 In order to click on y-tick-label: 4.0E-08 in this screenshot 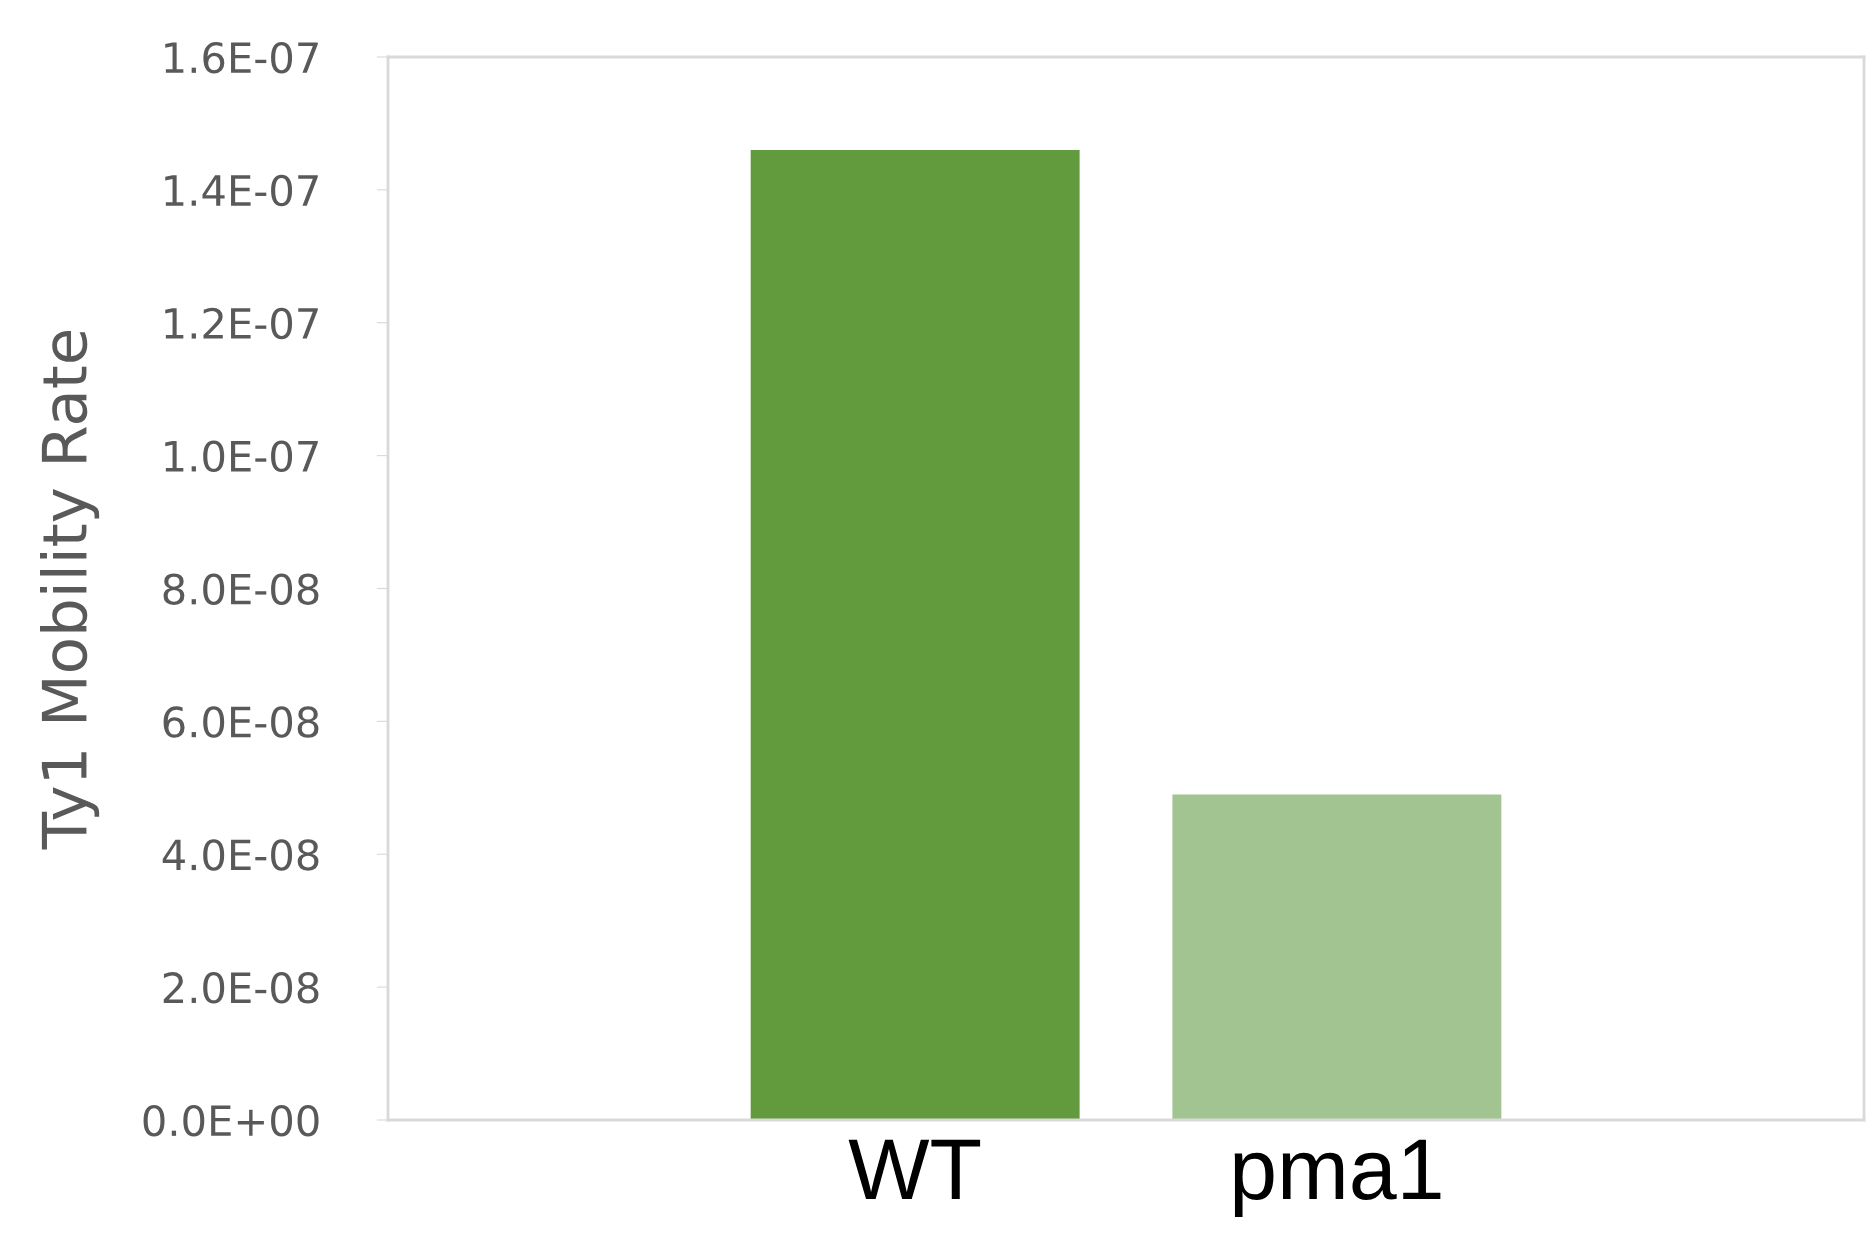, I will do `click(240, 855)`.